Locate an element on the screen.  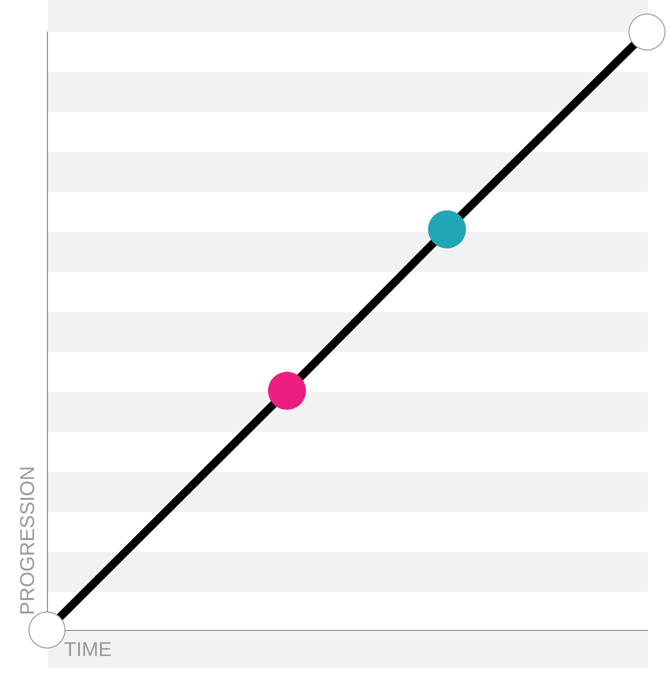
x-axis-title: TIME is located at coordinates (88, 650).